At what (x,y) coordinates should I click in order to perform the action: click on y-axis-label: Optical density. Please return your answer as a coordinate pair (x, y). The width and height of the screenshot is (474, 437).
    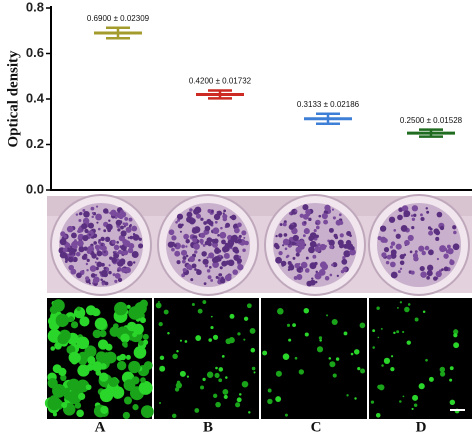
    Looking at the image, I should click on (13, 99).